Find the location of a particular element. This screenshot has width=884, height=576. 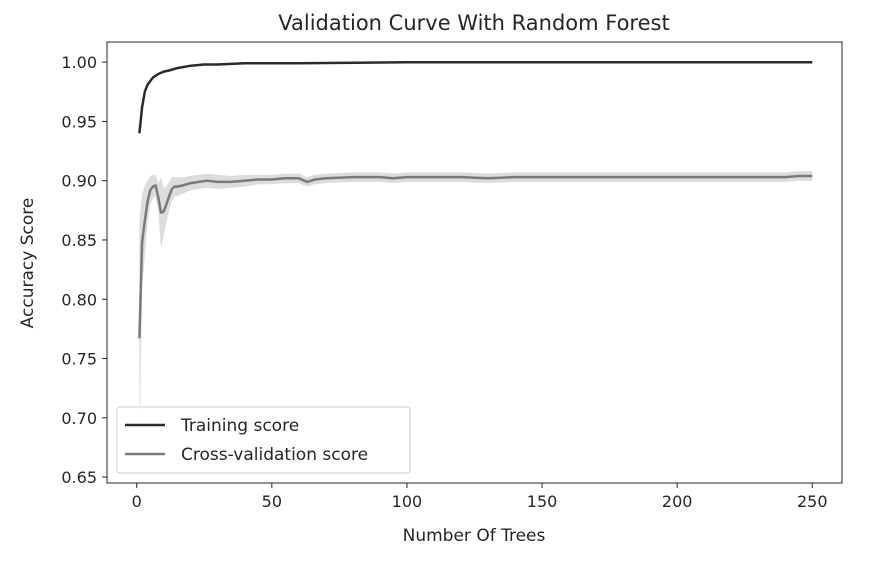

legend: Training score Cross-validation score is located at coordinates (263, 440).